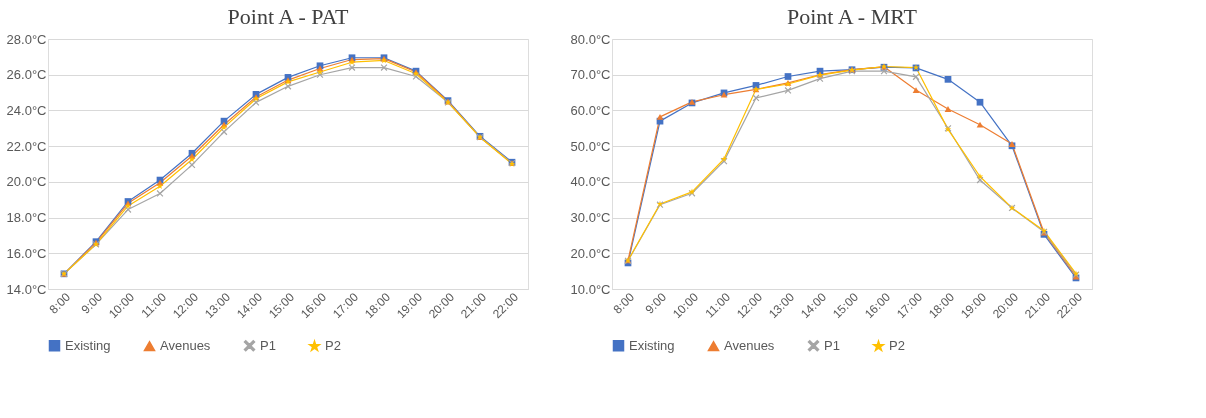 The image size is (1206, 418). Describe the element at coordinates (26, 39) in the screenshot. I see `y-tick-label: 28.0°C` at that location.